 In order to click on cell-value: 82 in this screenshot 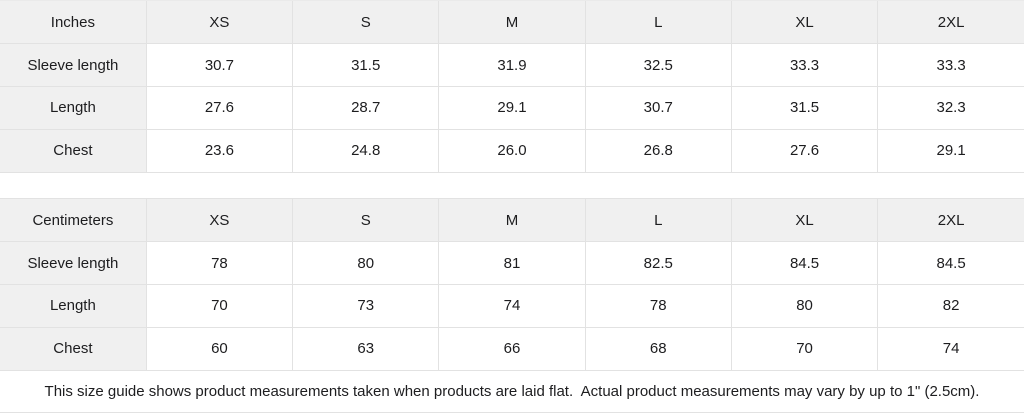, I will do `click(950, 306)`.